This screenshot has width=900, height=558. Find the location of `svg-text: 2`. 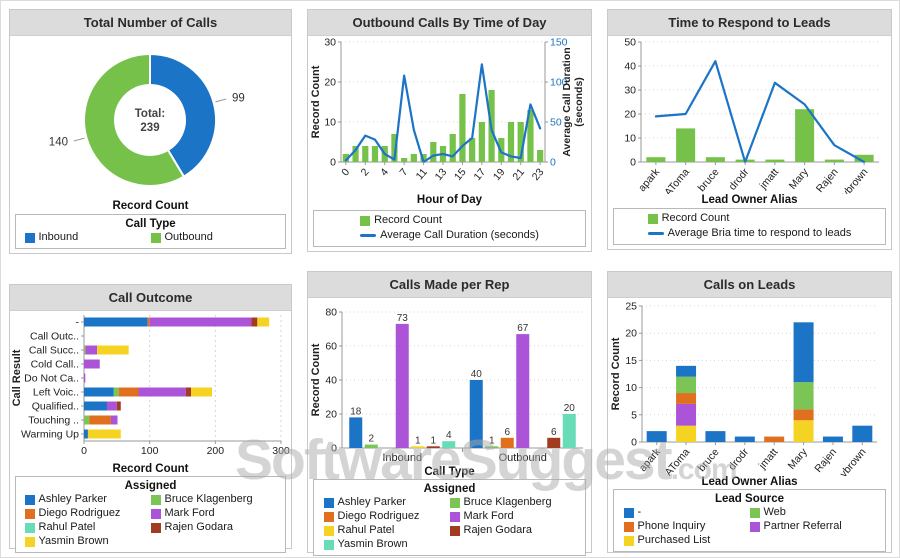

svg-text: 2 is located at coordinates (365, 172).